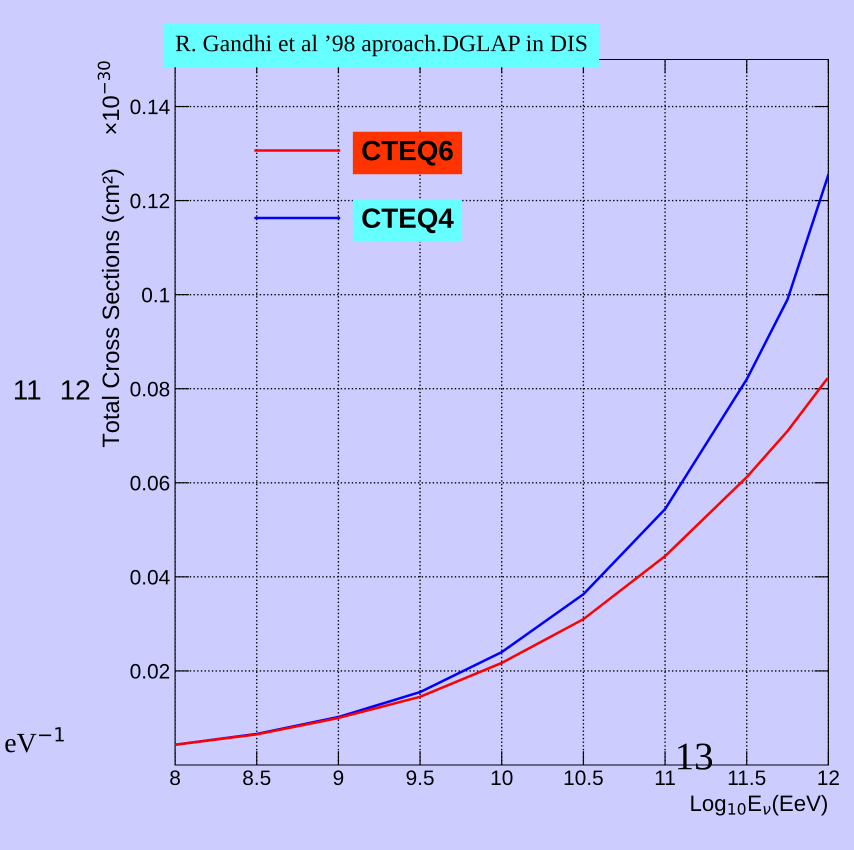 This screenshot has height=850, width=854. Describe the element at coordinates (420, 778) in the screenshot. I see `x-tick-label: 9.5` at that location.